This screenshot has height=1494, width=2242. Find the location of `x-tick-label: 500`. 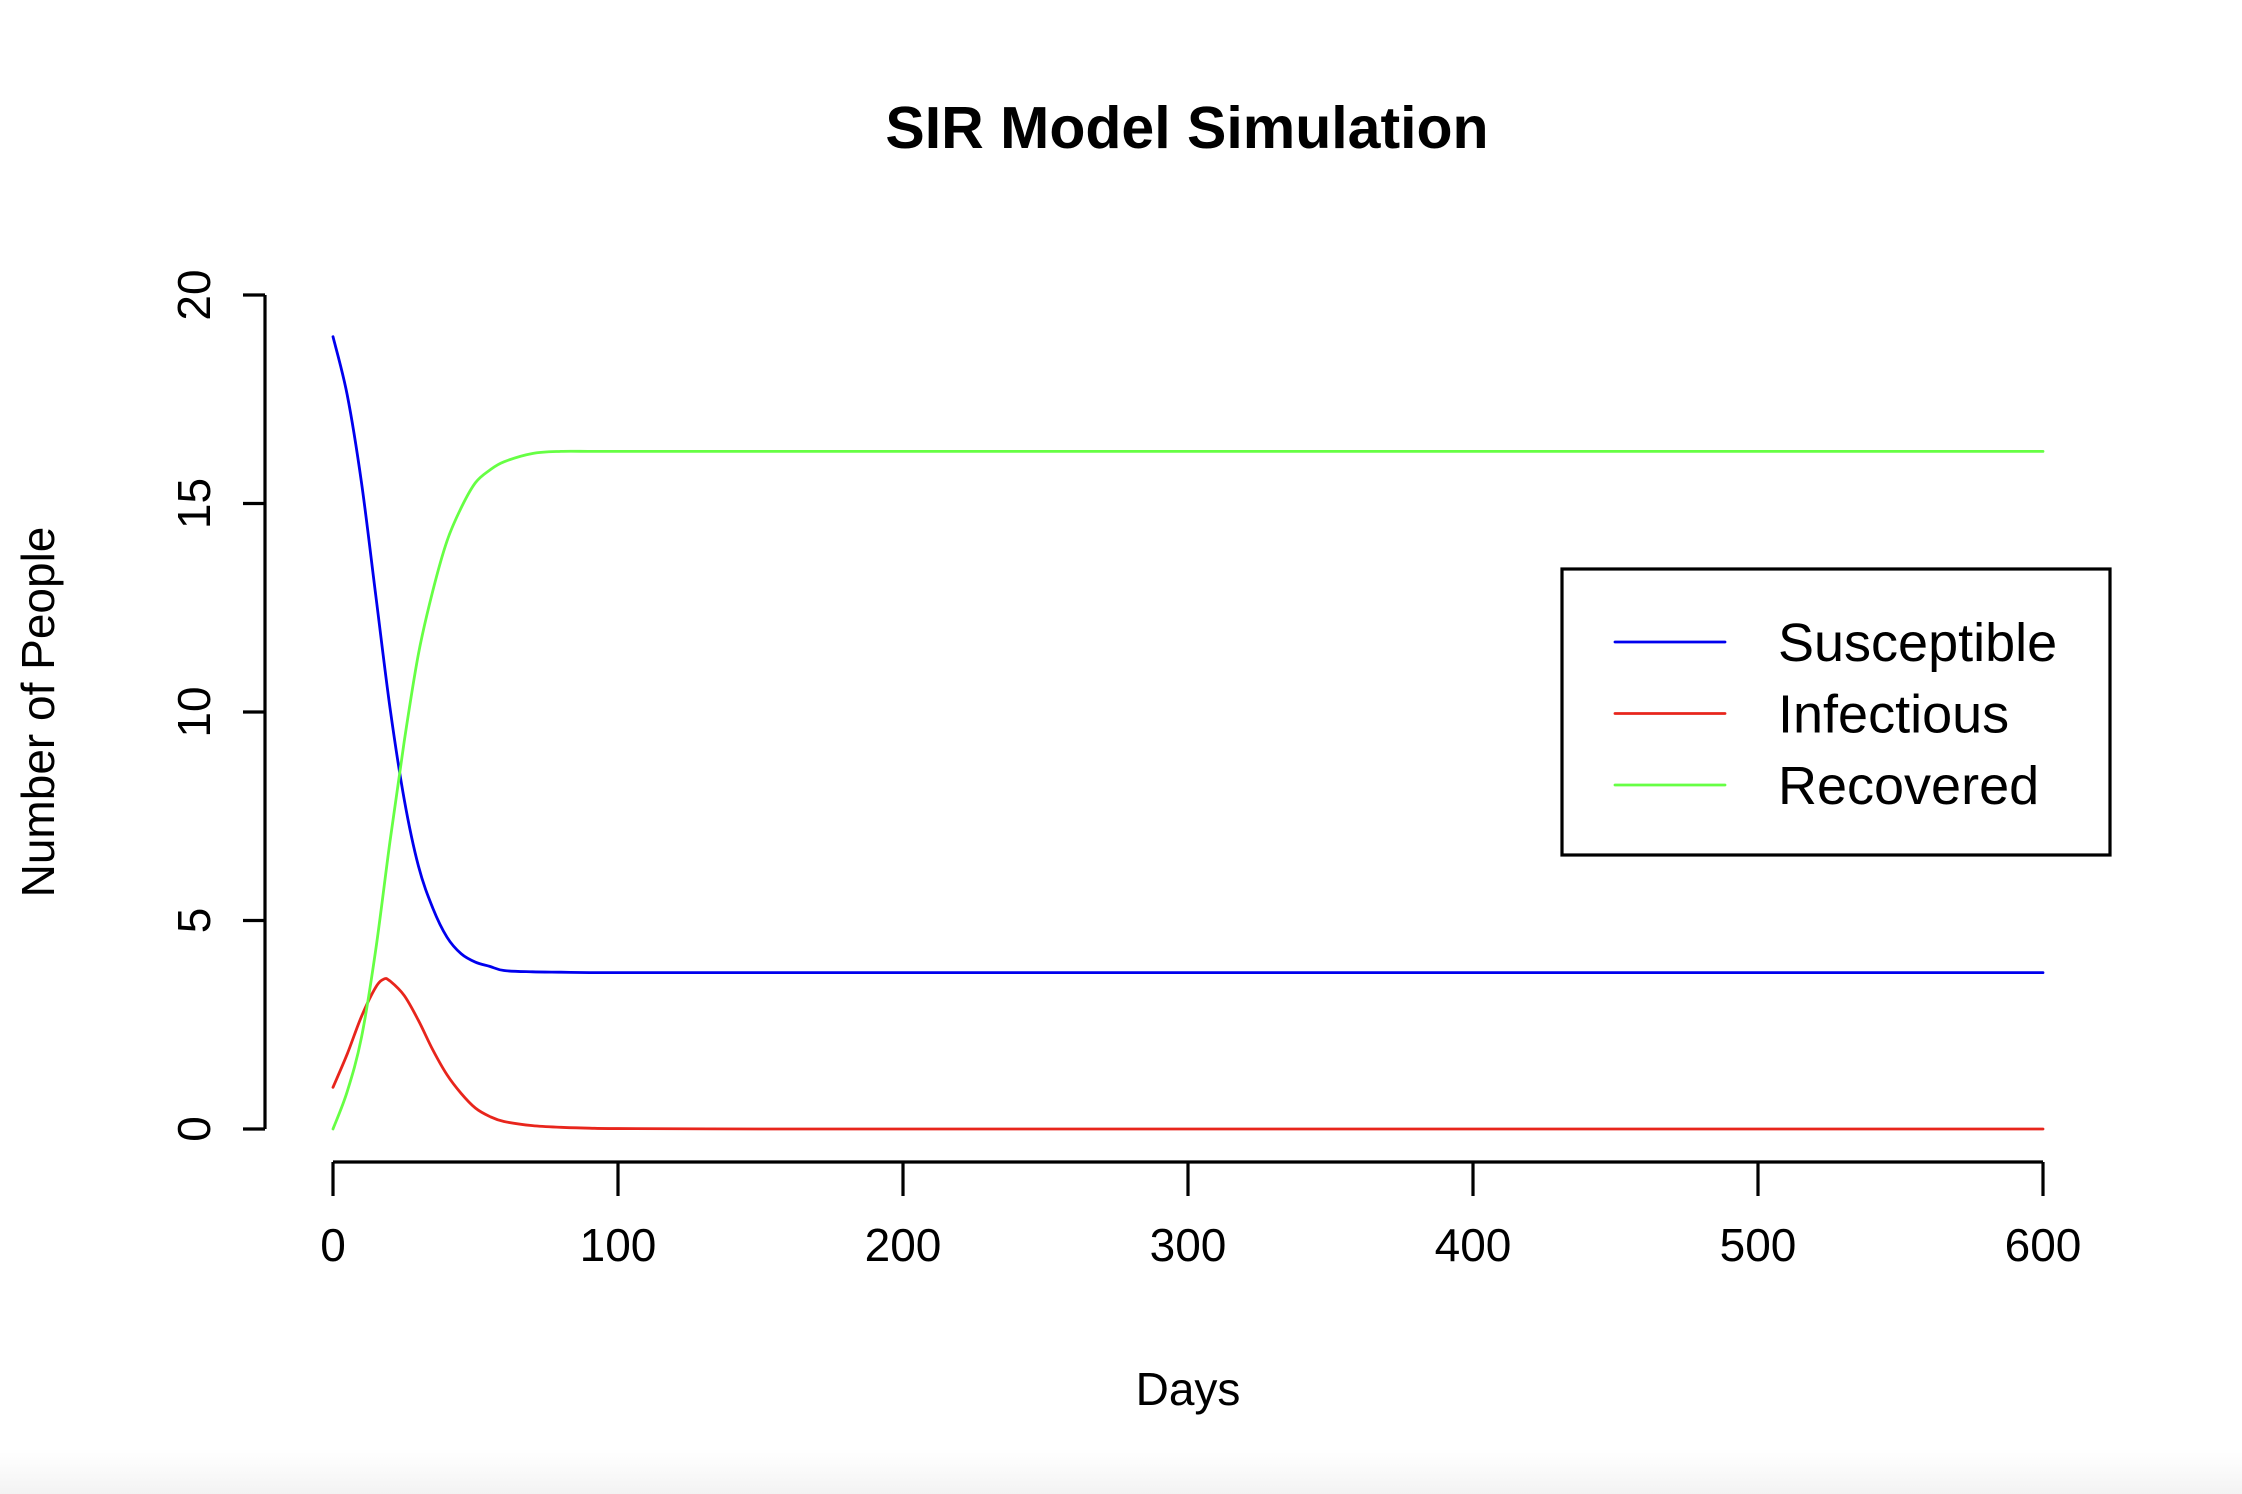

x-tick-label: 500 is located at coordinates (1758, 1245).